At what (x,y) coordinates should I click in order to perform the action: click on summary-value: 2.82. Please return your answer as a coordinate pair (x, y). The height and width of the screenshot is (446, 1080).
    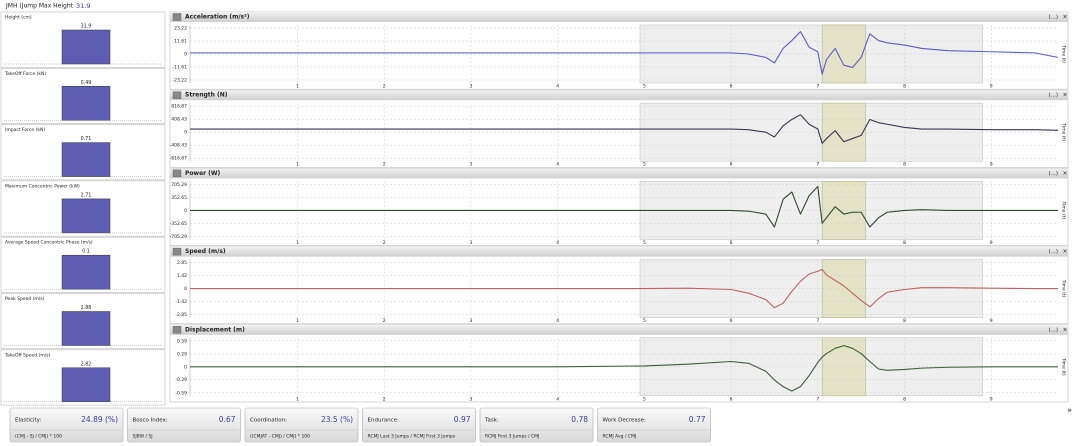
    Looking at the image, I should click on (86, 364).